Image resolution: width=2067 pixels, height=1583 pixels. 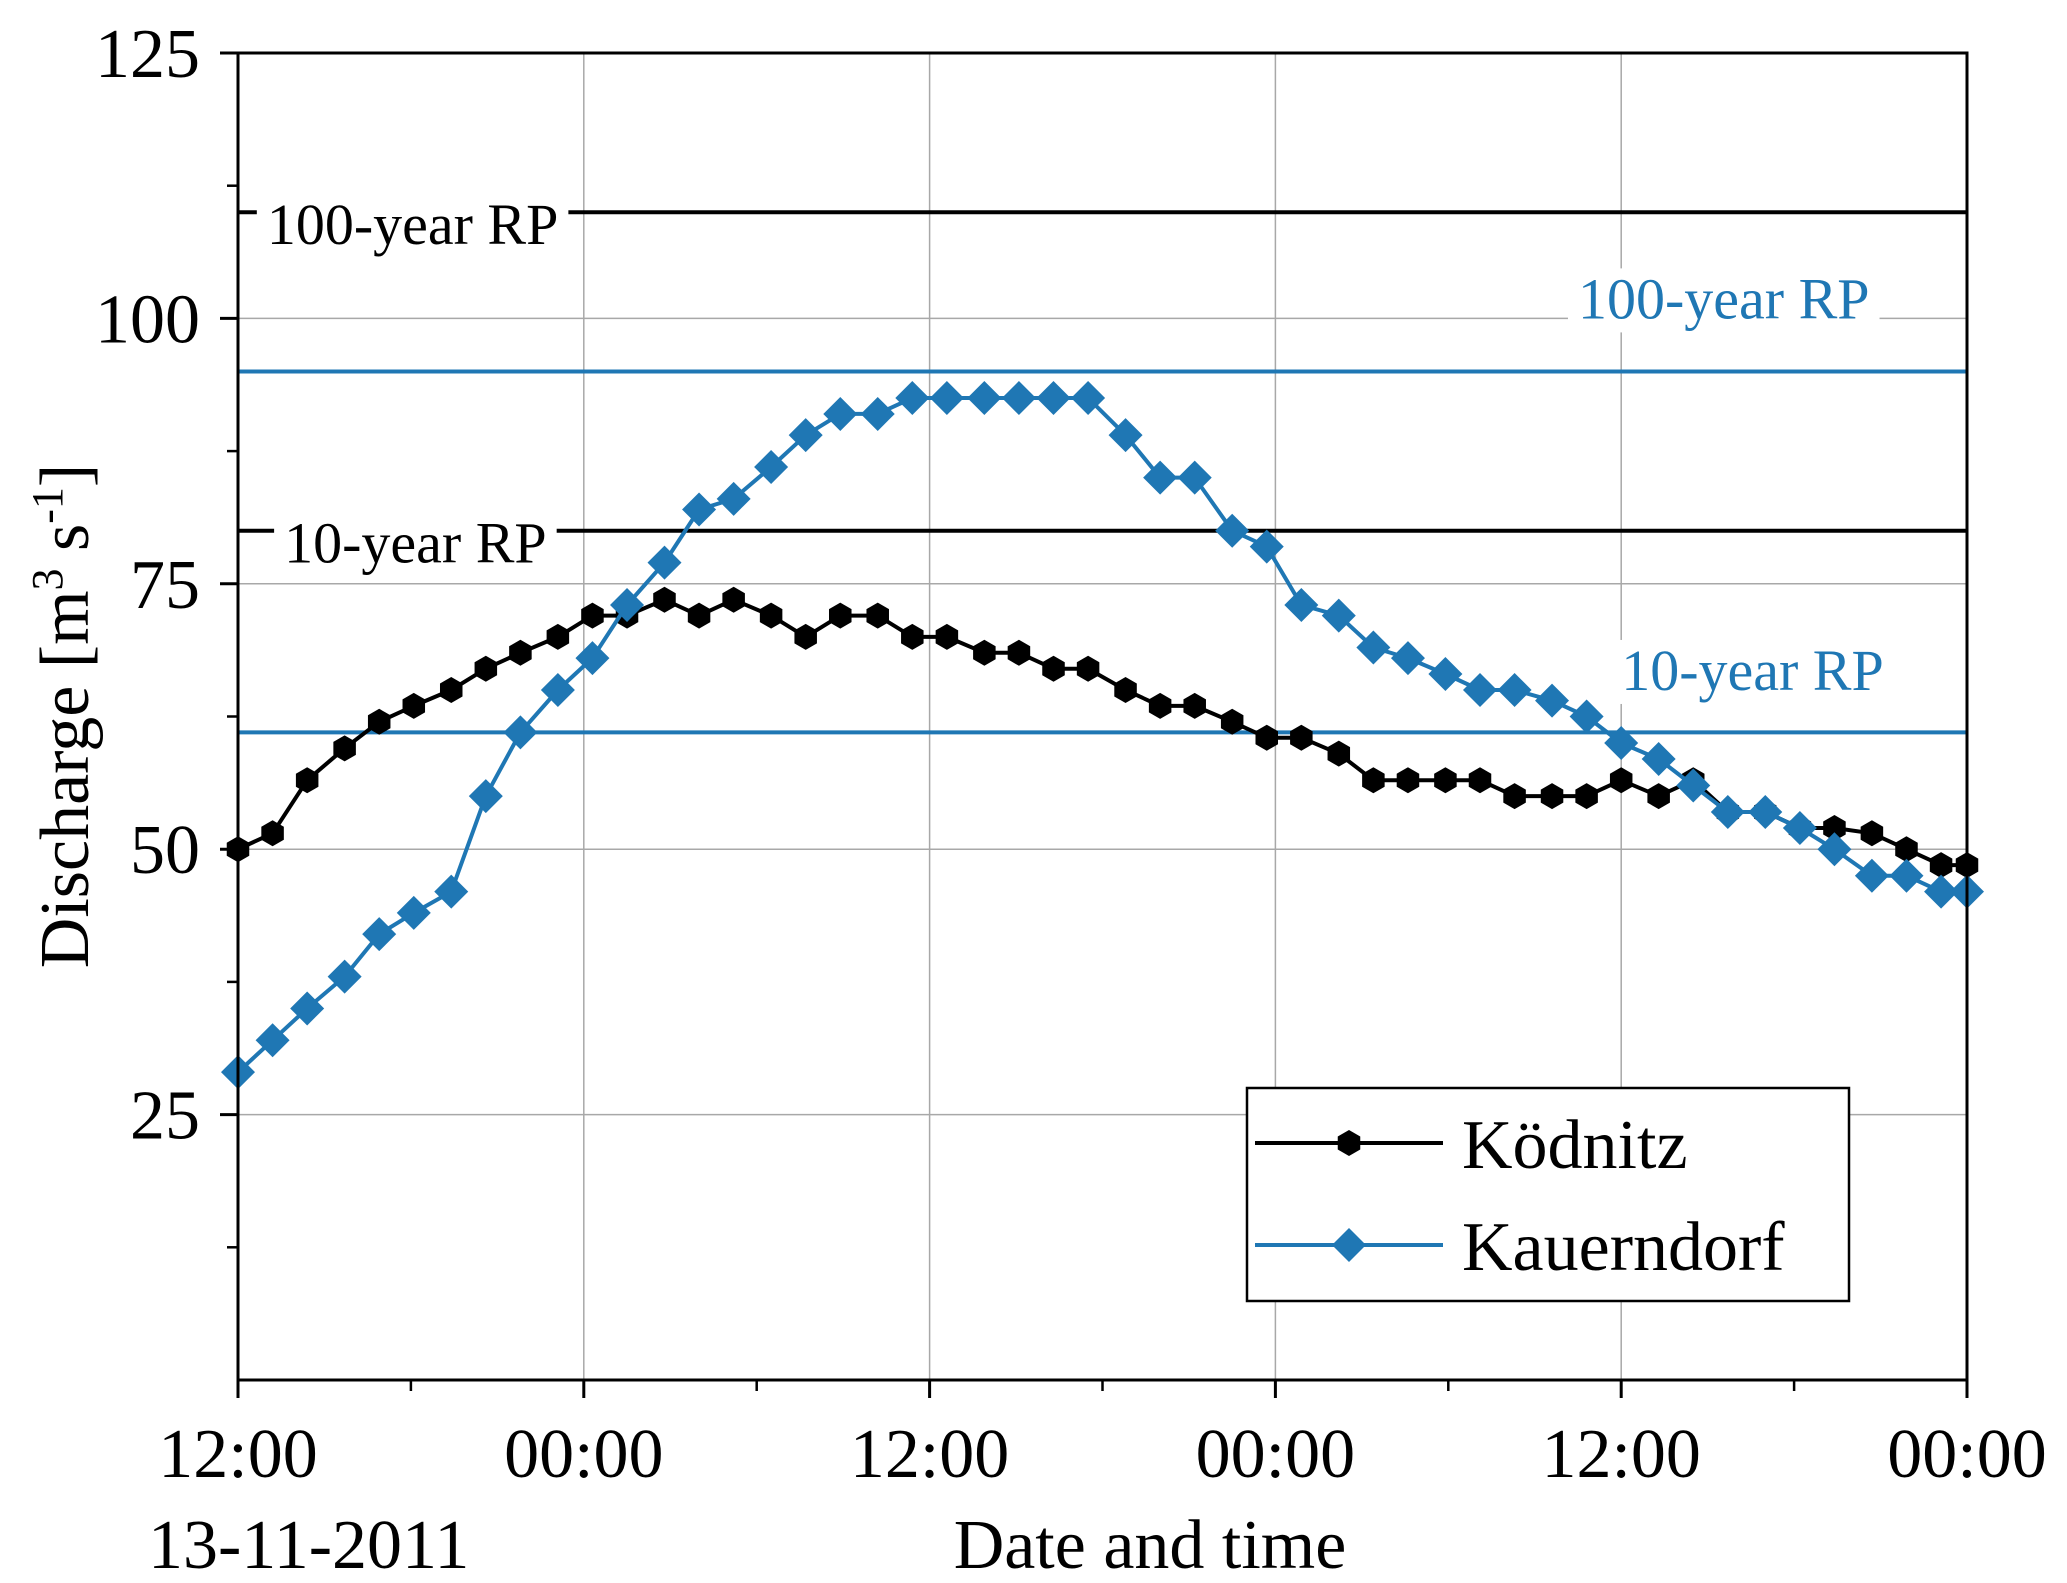 I want to click on y-tick-label: 125, so click(x=147, y=54).